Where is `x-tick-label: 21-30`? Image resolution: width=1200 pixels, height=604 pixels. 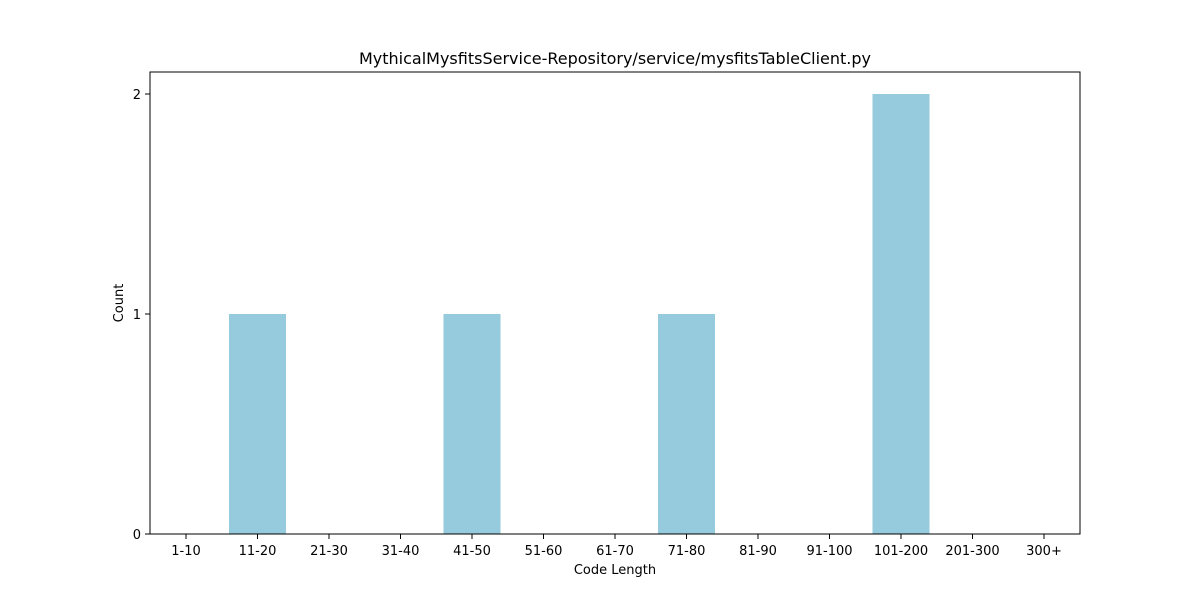
x-tick-label: 21-30 is located at coordinates (329, 551).